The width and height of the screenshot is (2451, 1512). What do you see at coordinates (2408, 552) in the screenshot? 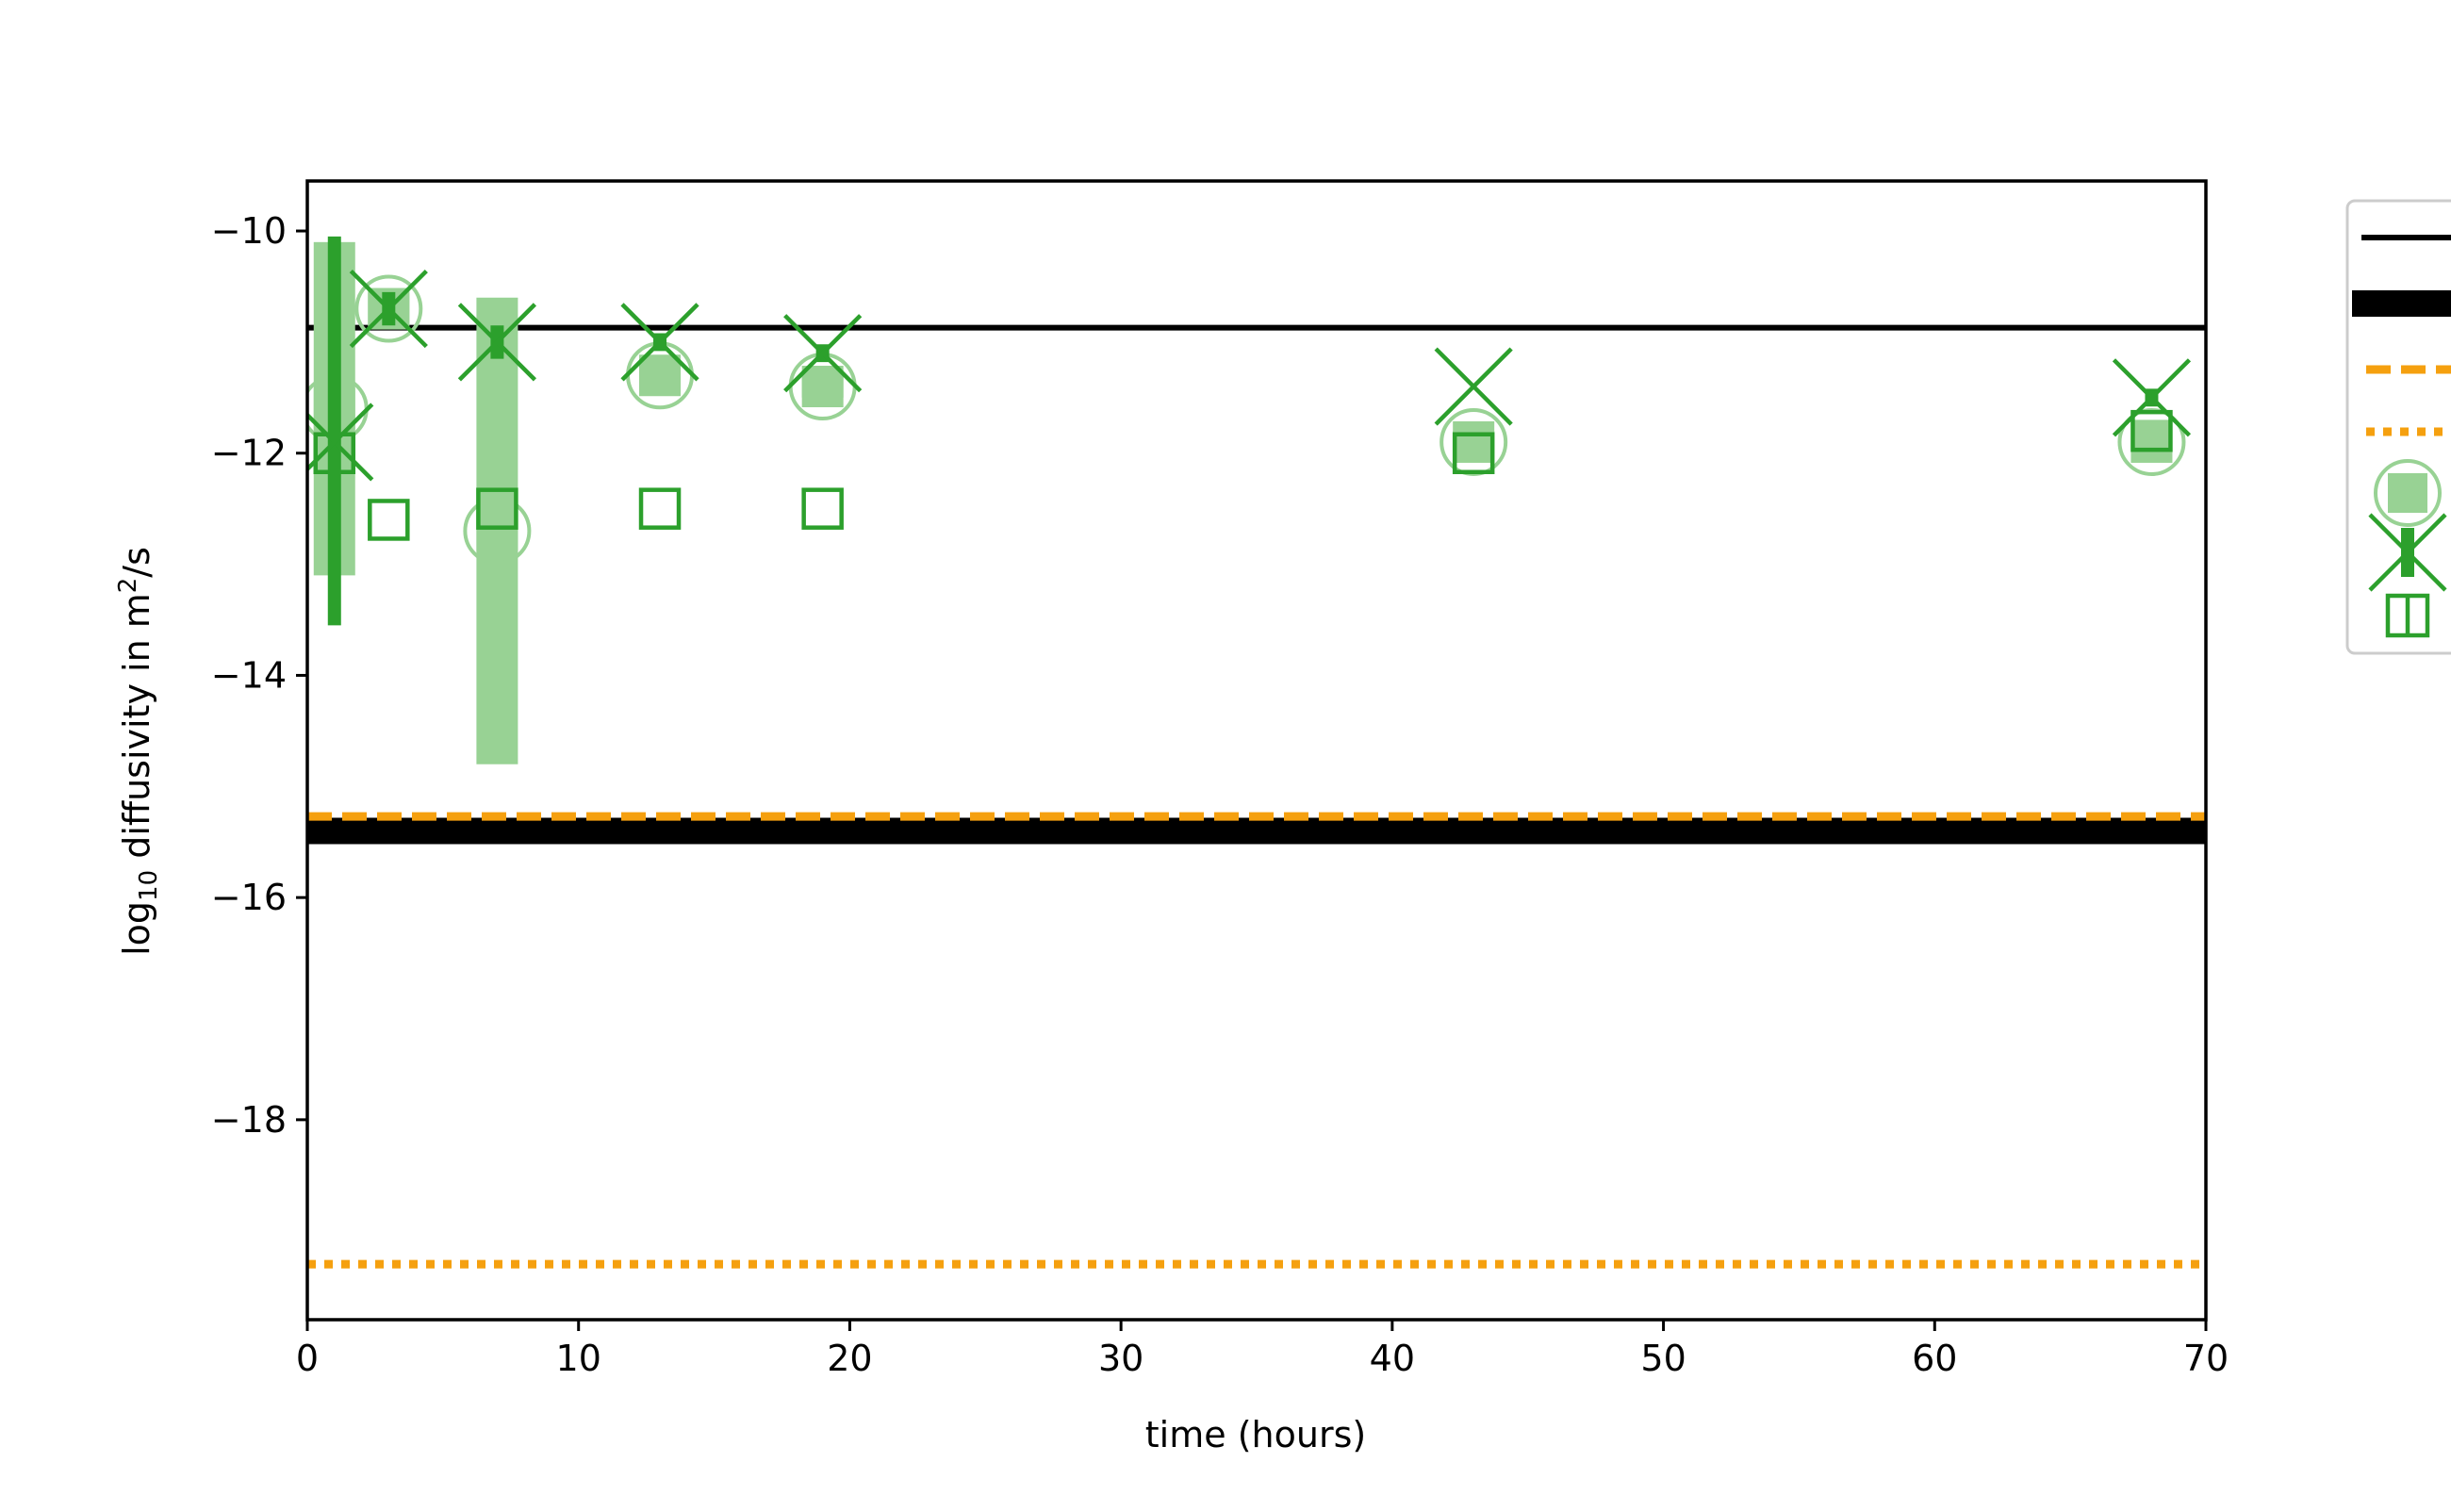
I see `legend-marker-x-stroke` at bounding box center [2408, 552].